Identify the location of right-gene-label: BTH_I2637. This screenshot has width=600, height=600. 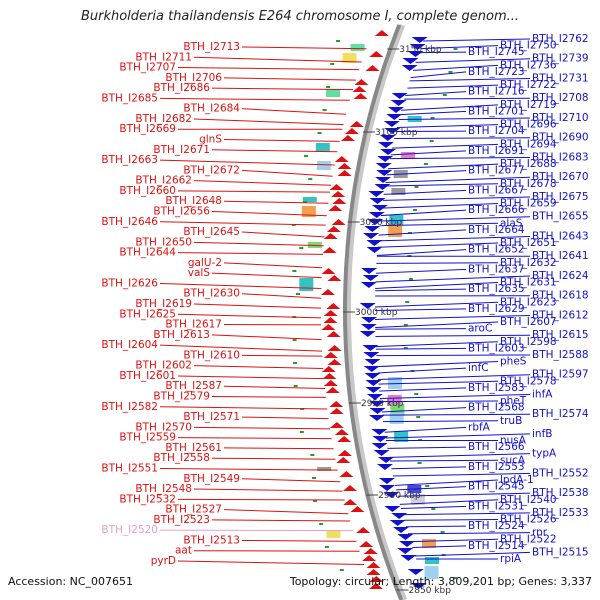
(496, 269).